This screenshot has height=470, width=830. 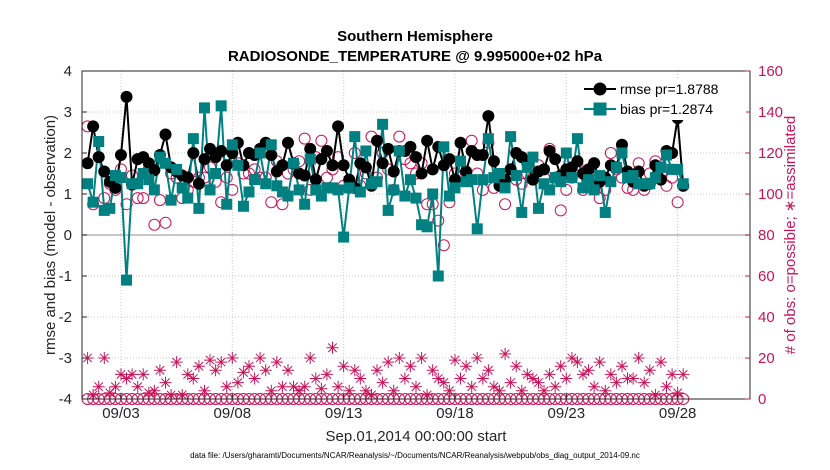 I want to click on y-tick-label: 1, so click(x=68, y=194).